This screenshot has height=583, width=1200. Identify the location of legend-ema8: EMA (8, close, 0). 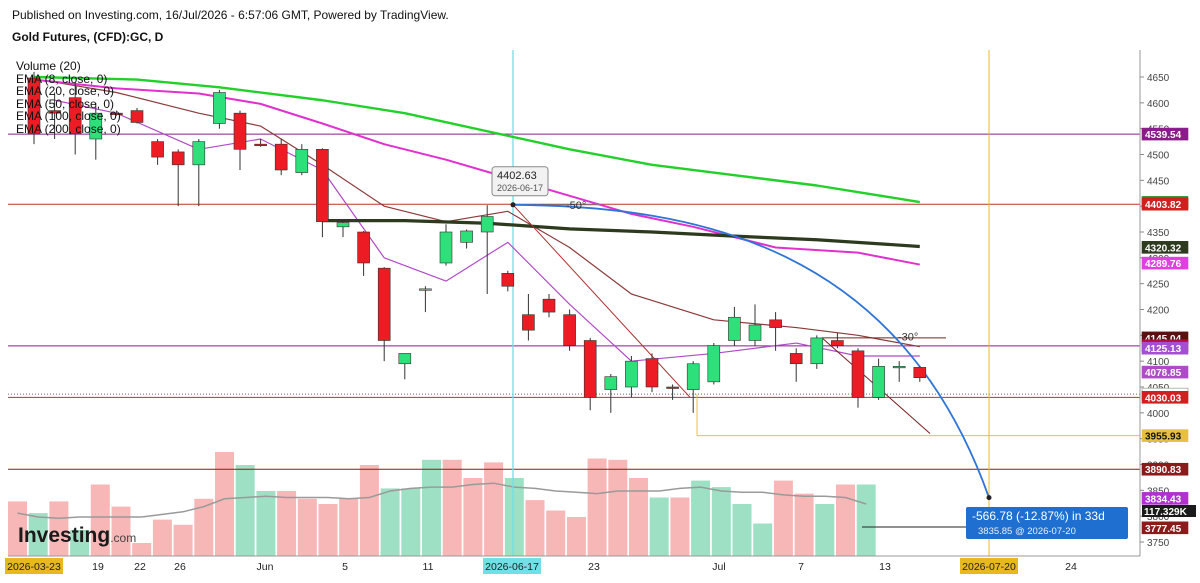
(62, 78).